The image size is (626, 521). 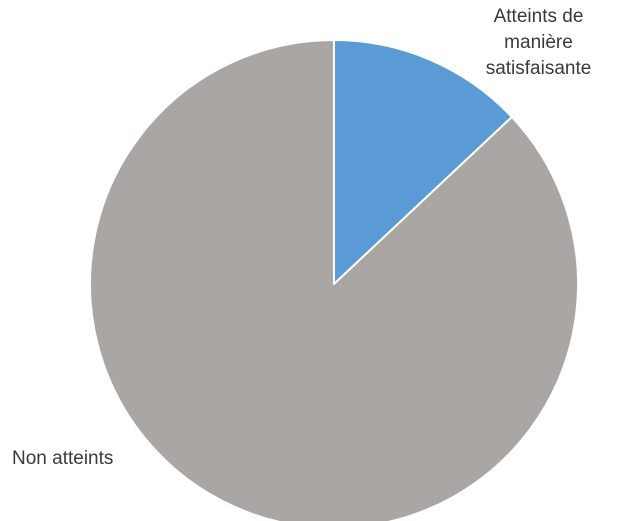 I want to click on pie-slice-atteints-satisfaisante, so click(x=423, y=162).